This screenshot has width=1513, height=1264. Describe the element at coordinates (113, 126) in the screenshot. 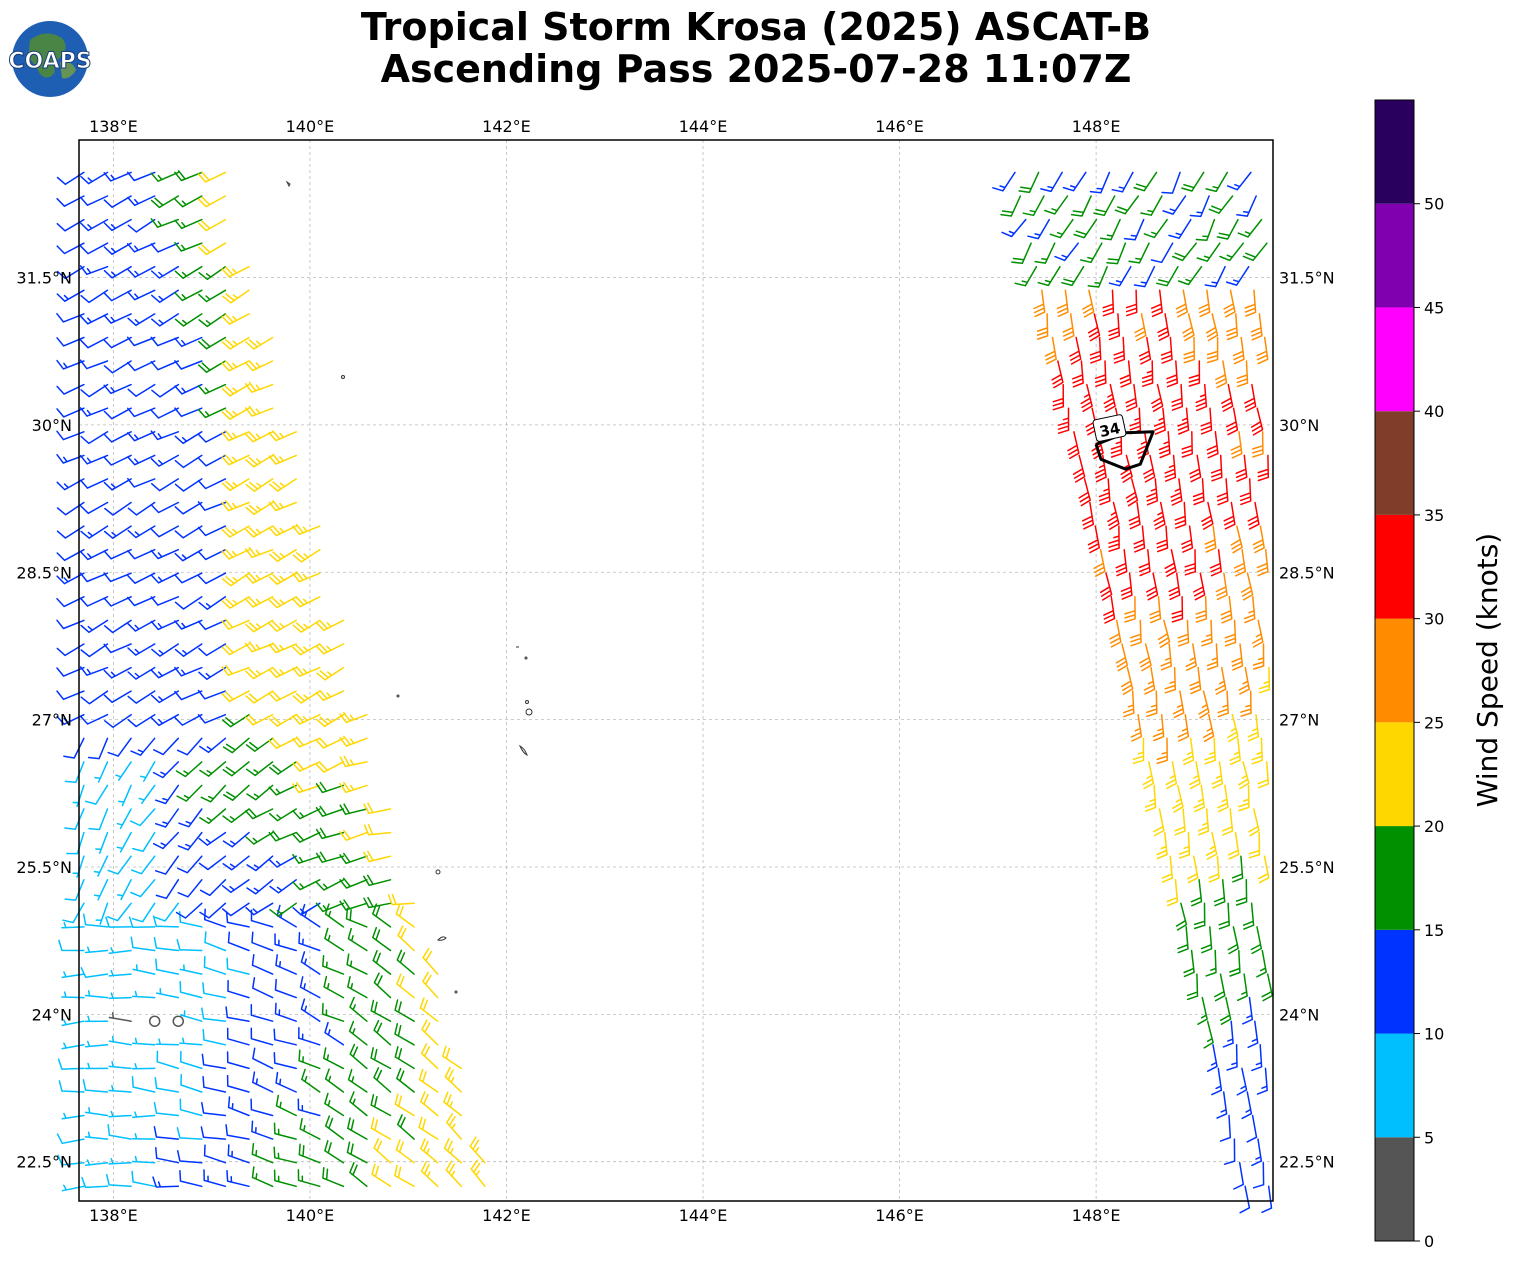

I see `lon-tick-top: 138°E` at that location.